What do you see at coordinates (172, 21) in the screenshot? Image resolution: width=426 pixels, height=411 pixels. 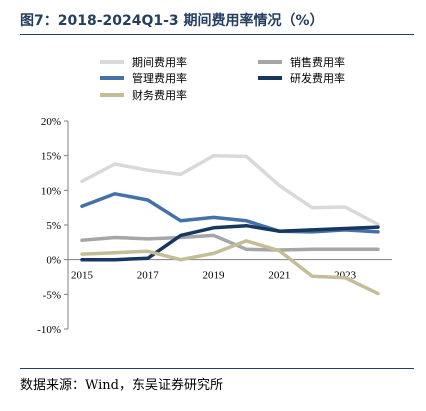 I see `figure-title: 图7：2018-2024Q1-3 期间费用率情况（%）` at bounding box center [172, 21].